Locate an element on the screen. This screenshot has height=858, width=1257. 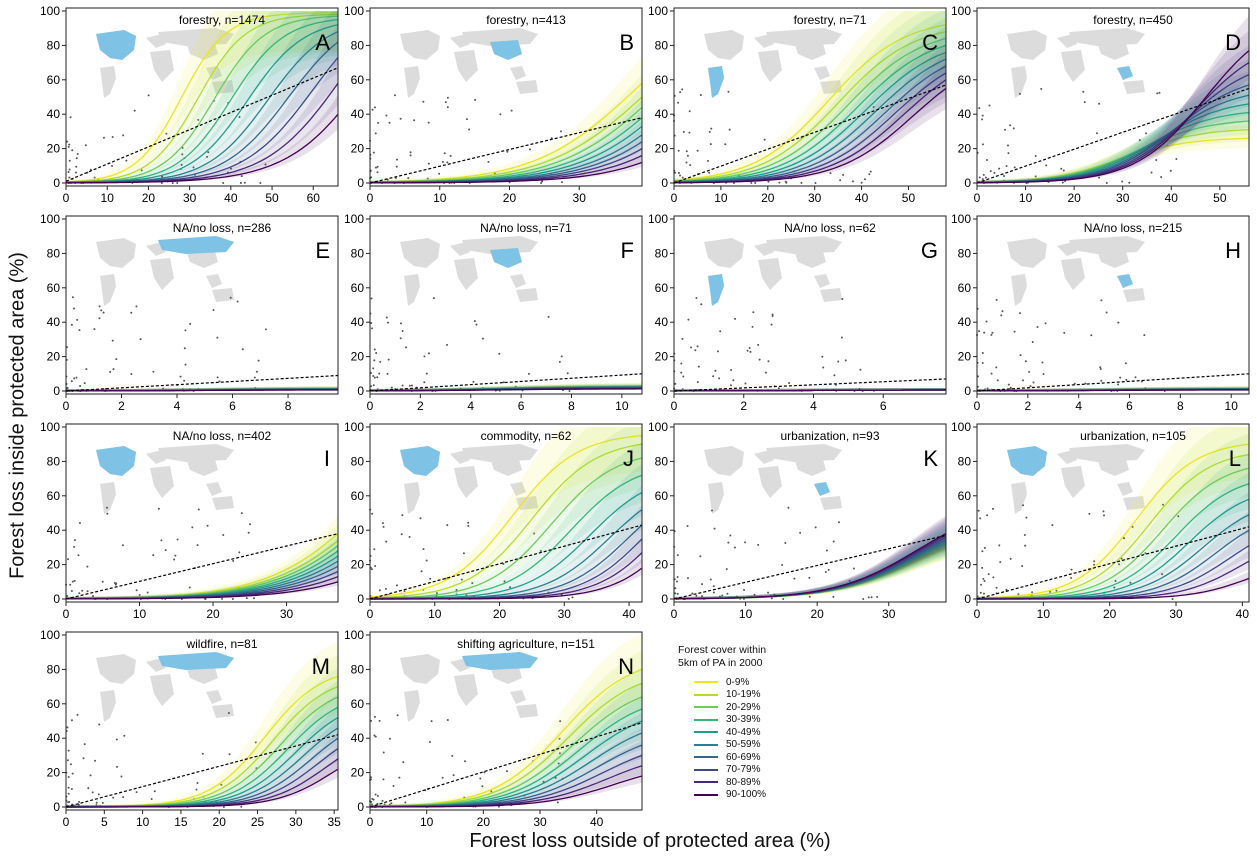
legend-label: 90-100% is located at coordinates (746, 795).